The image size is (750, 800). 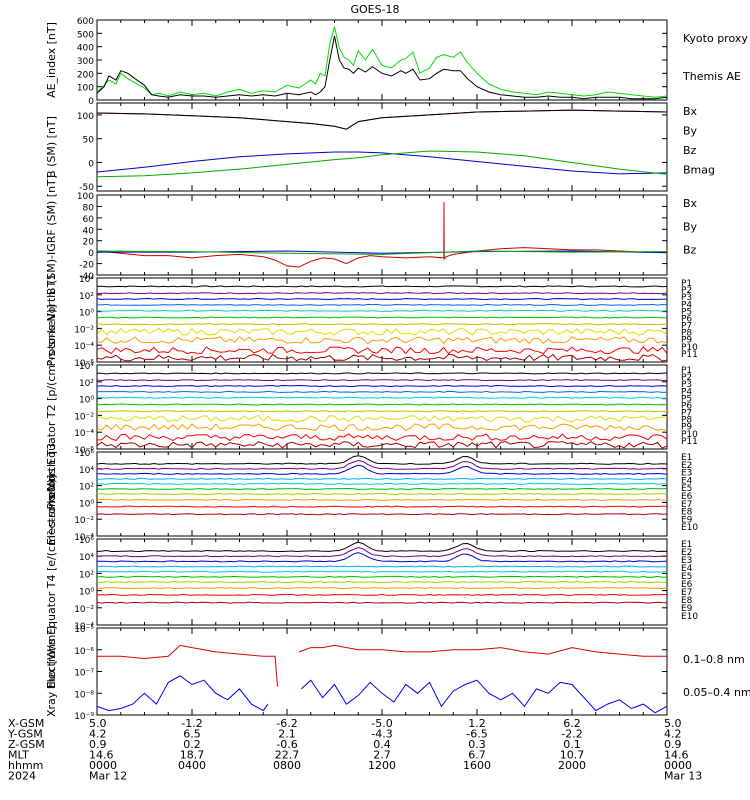 I want to click on y-tick-label: 10⁰, so click(x=86, y=593).